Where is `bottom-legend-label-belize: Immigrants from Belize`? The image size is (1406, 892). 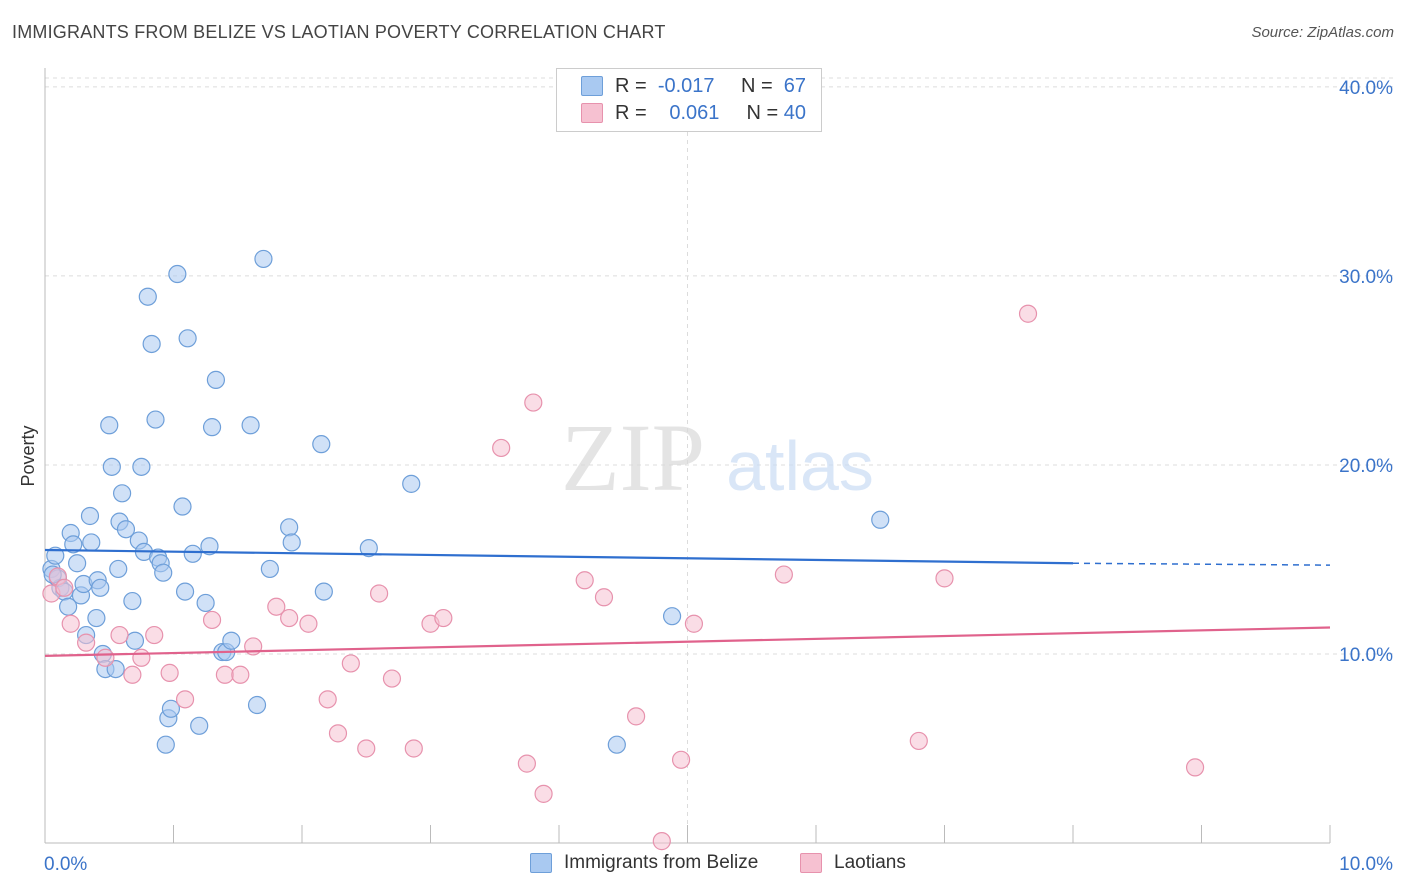 bottom-legend-label-belize: Immigrants from Belize is located at coordinates (661, 862).